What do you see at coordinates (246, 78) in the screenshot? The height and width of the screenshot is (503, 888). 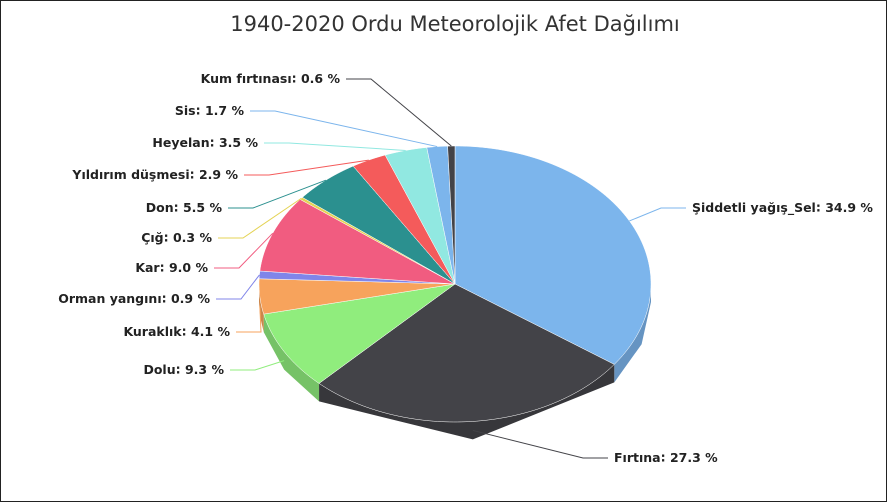 I see `label-name: Kum fırtınası` at bounding box center [246, 78].